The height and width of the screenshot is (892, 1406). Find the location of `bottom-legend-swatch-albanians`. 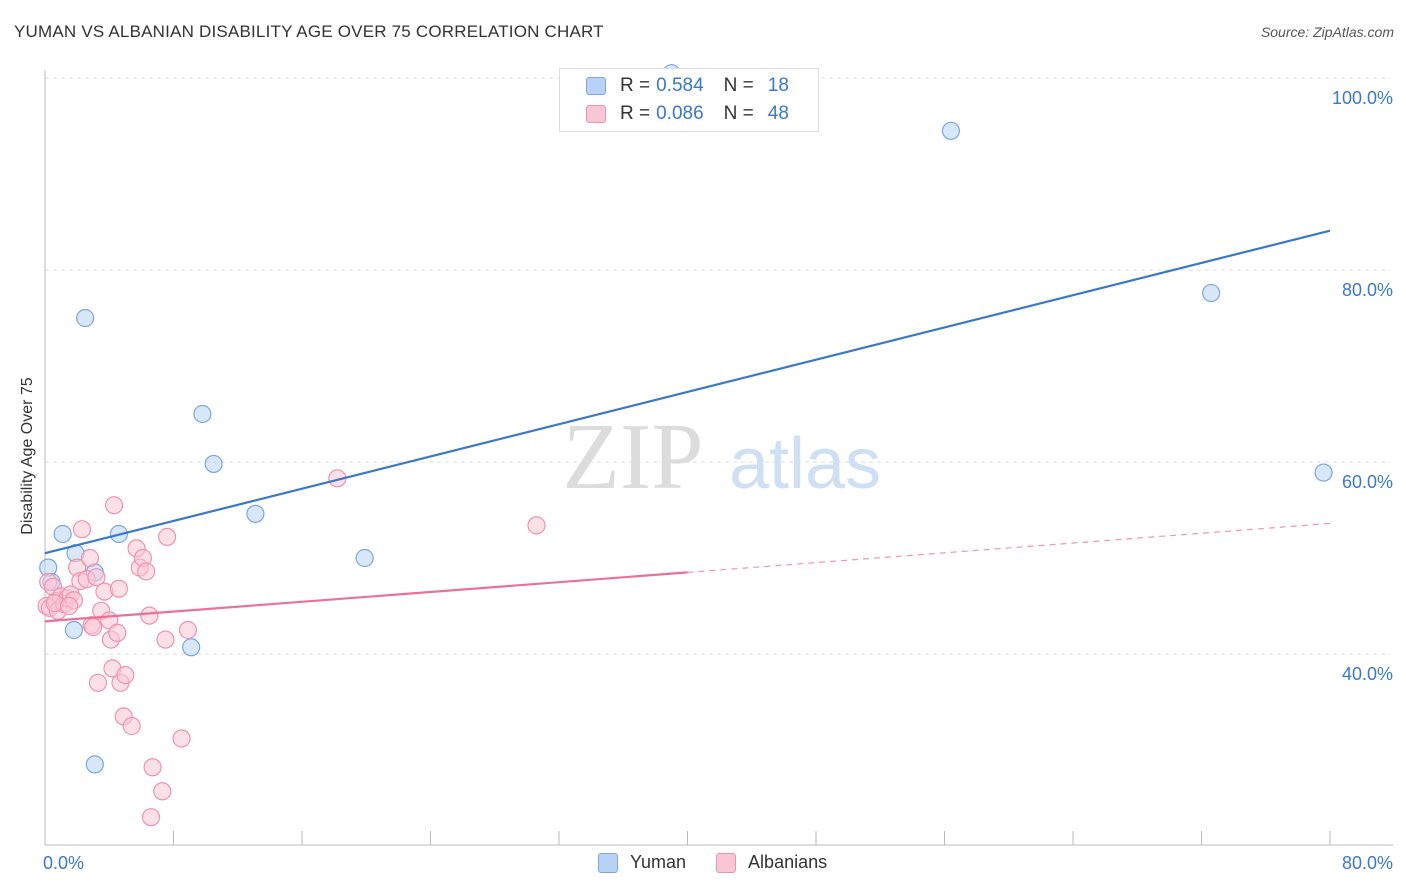

bottom-legend-swatch-albanians is located at coordinates (726, 862).